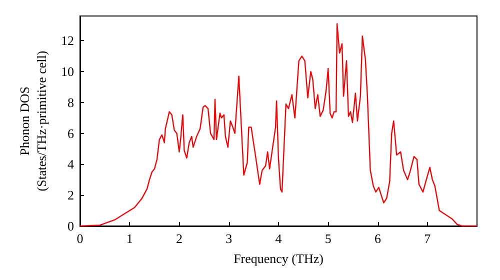  I want to click on y-tick-label: 8, so click(71, 102).